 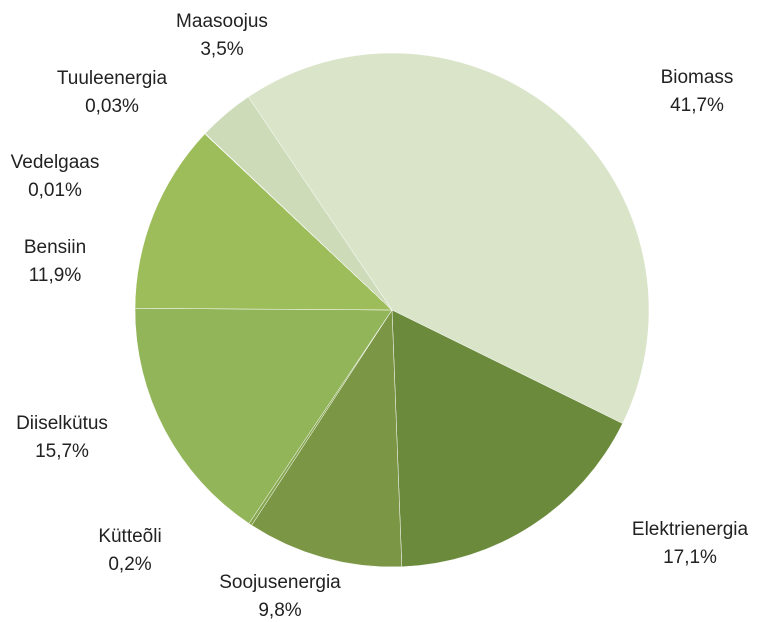 What do you see at coordinates (55, 247) in the screenshot?
I see `slice-label: Bensiin` at bounding box center [55, 247].